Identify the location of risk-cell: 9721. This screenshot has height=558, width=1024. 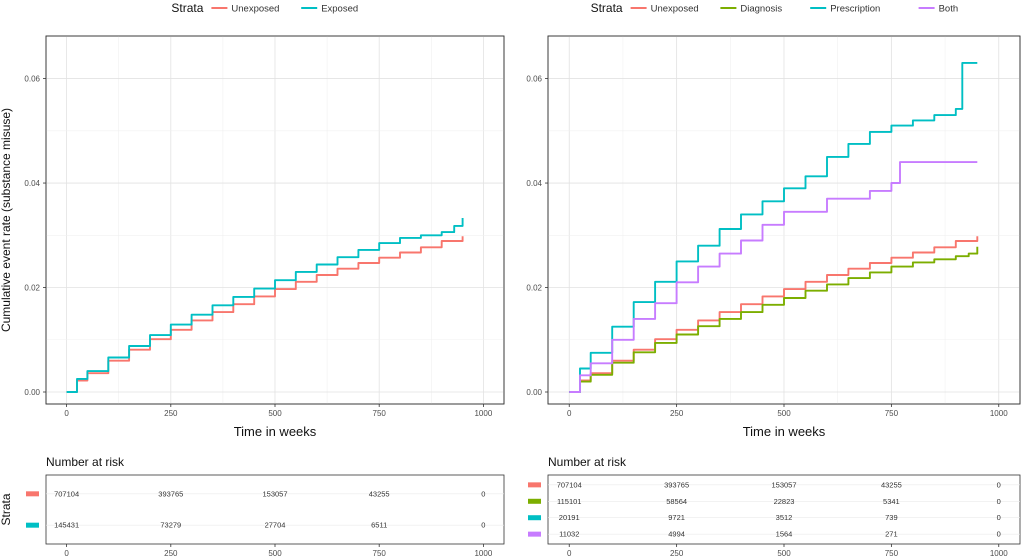
(676, 517).